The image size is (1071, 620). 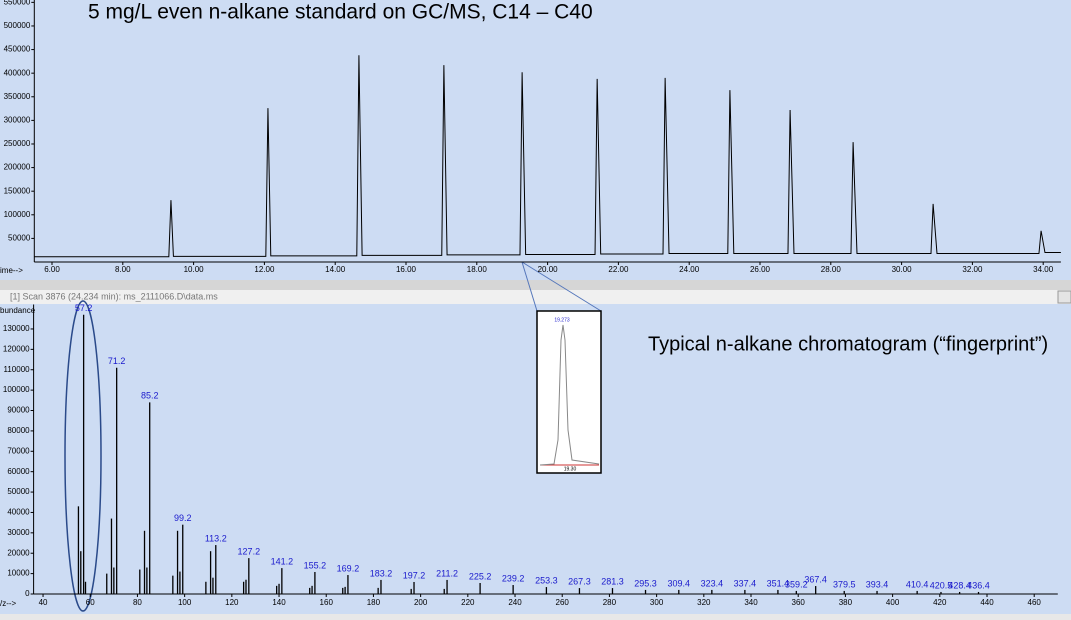 I want to click on status-strip, so click(x=535, y=617).